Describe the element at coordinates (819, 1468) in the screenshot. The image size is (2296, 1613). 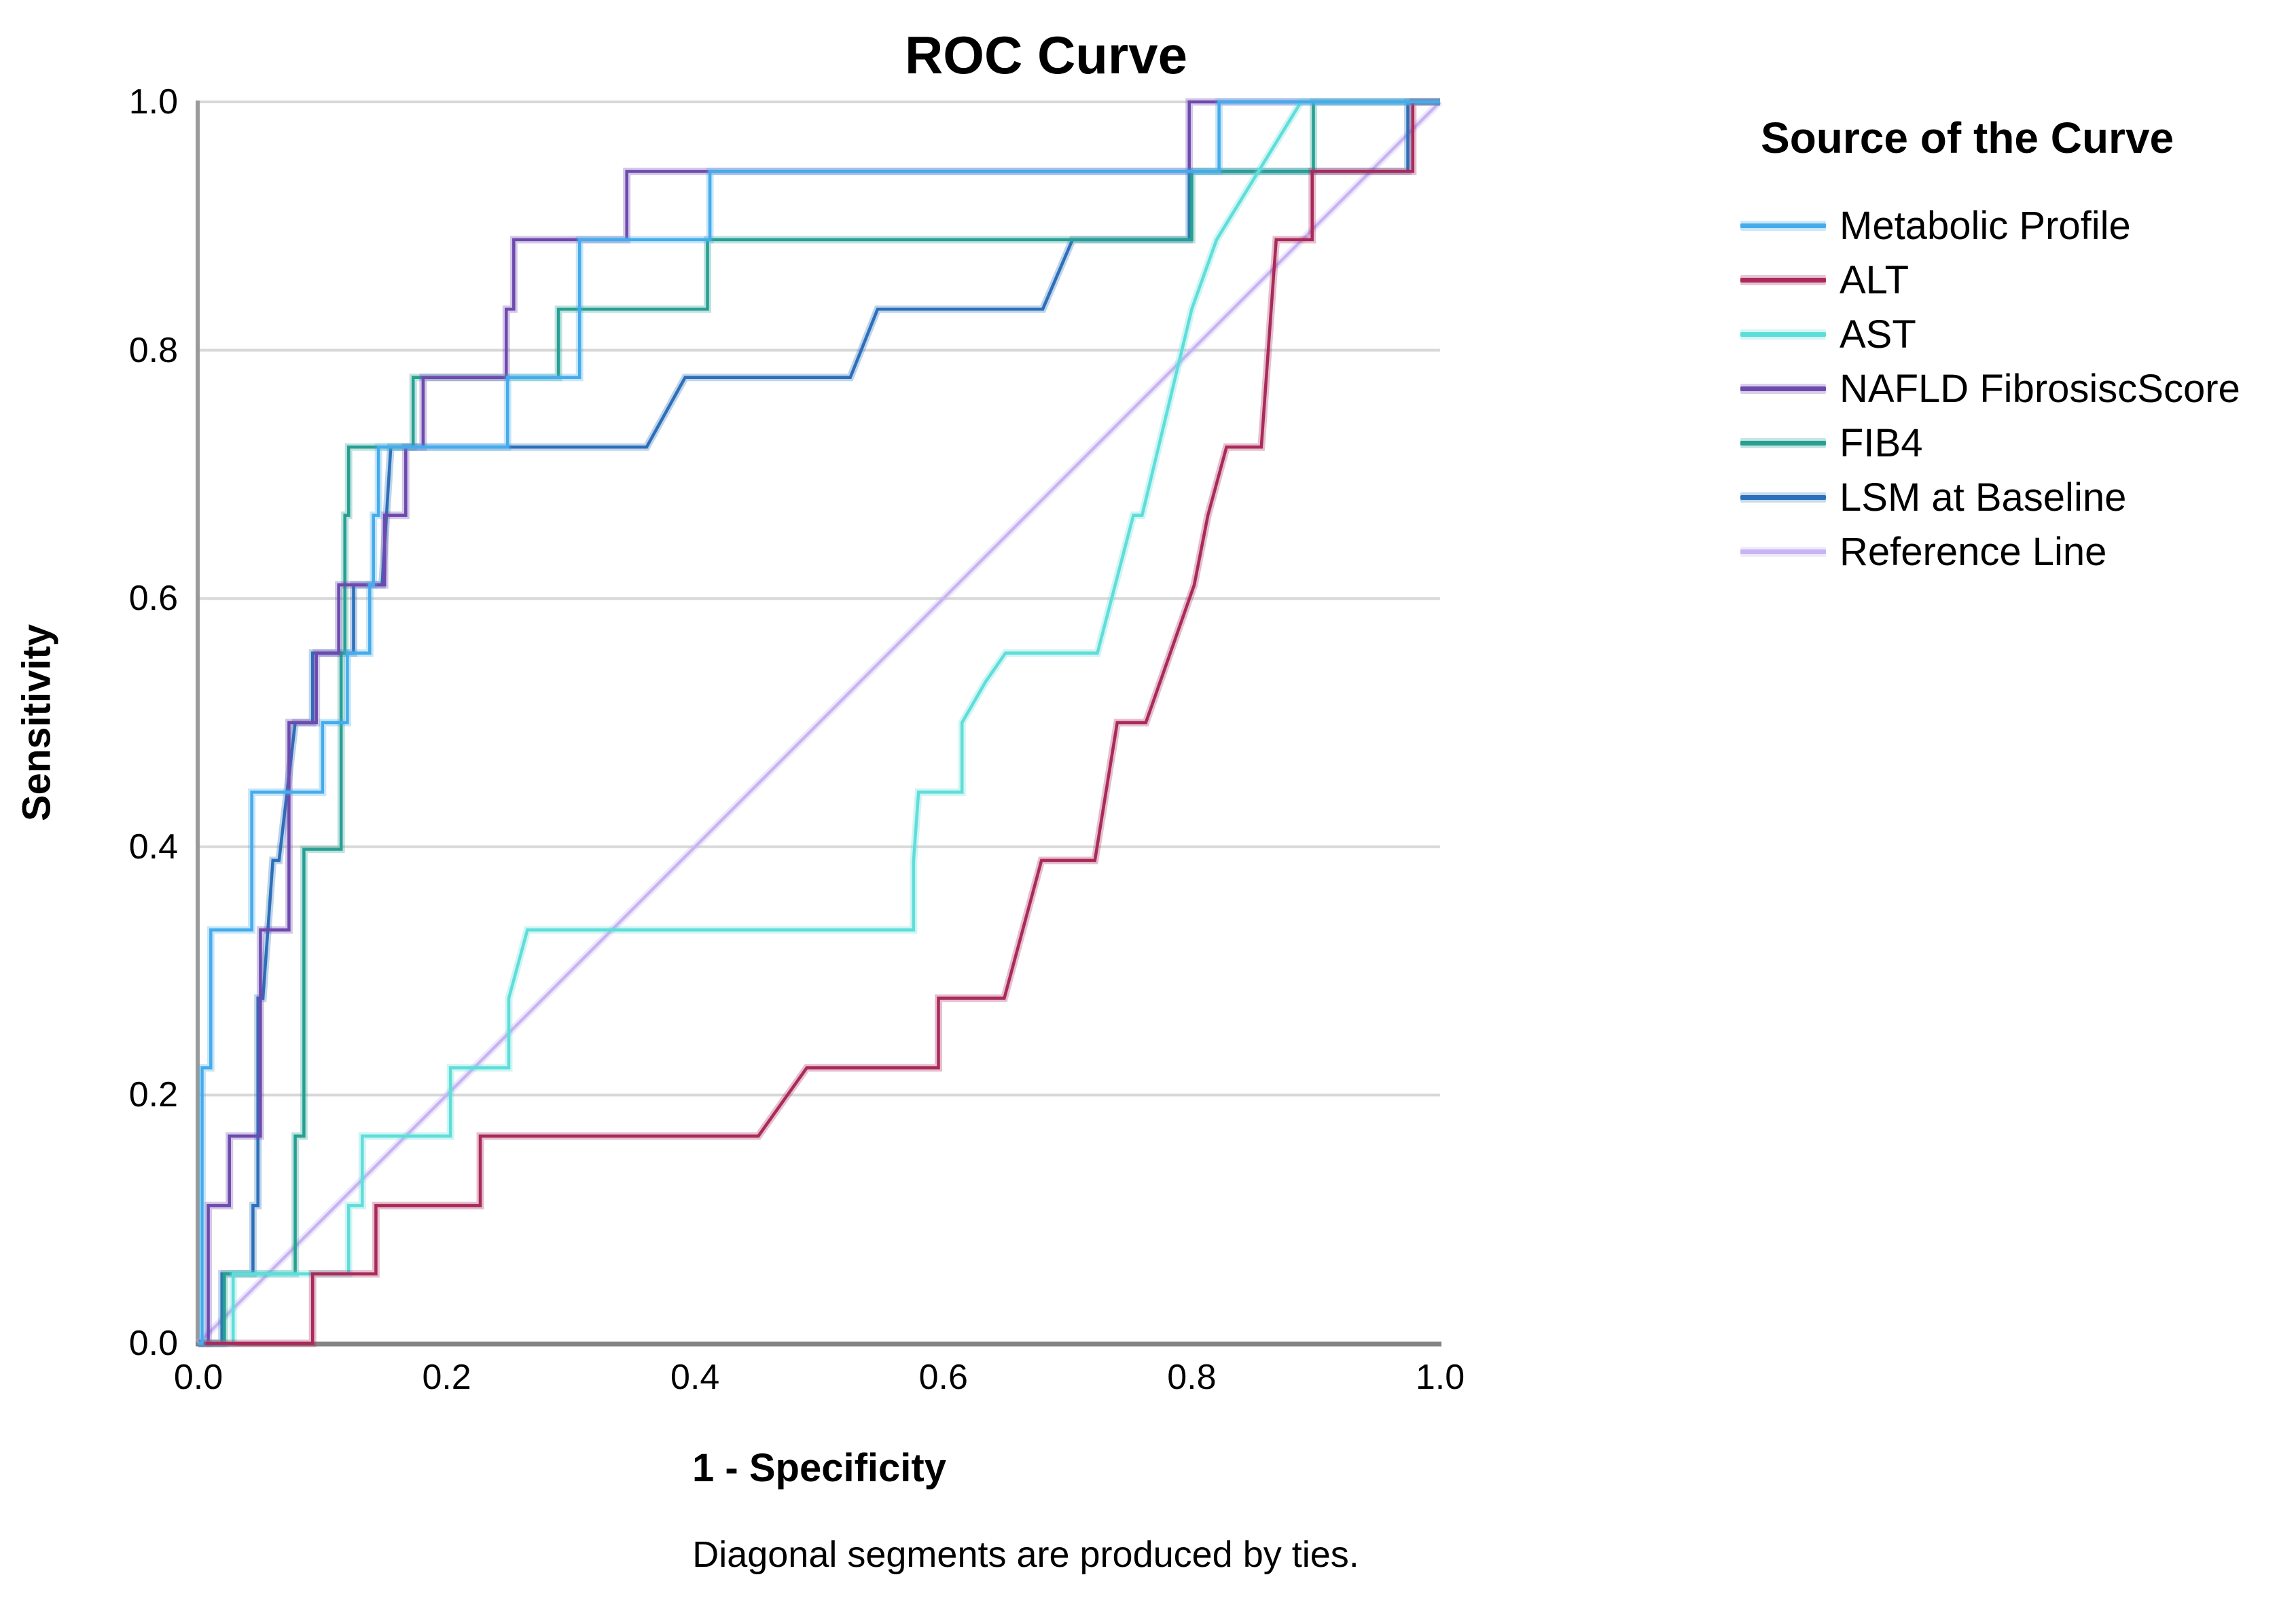
I see `x-axis-label: 1 - Specificity` at that location.